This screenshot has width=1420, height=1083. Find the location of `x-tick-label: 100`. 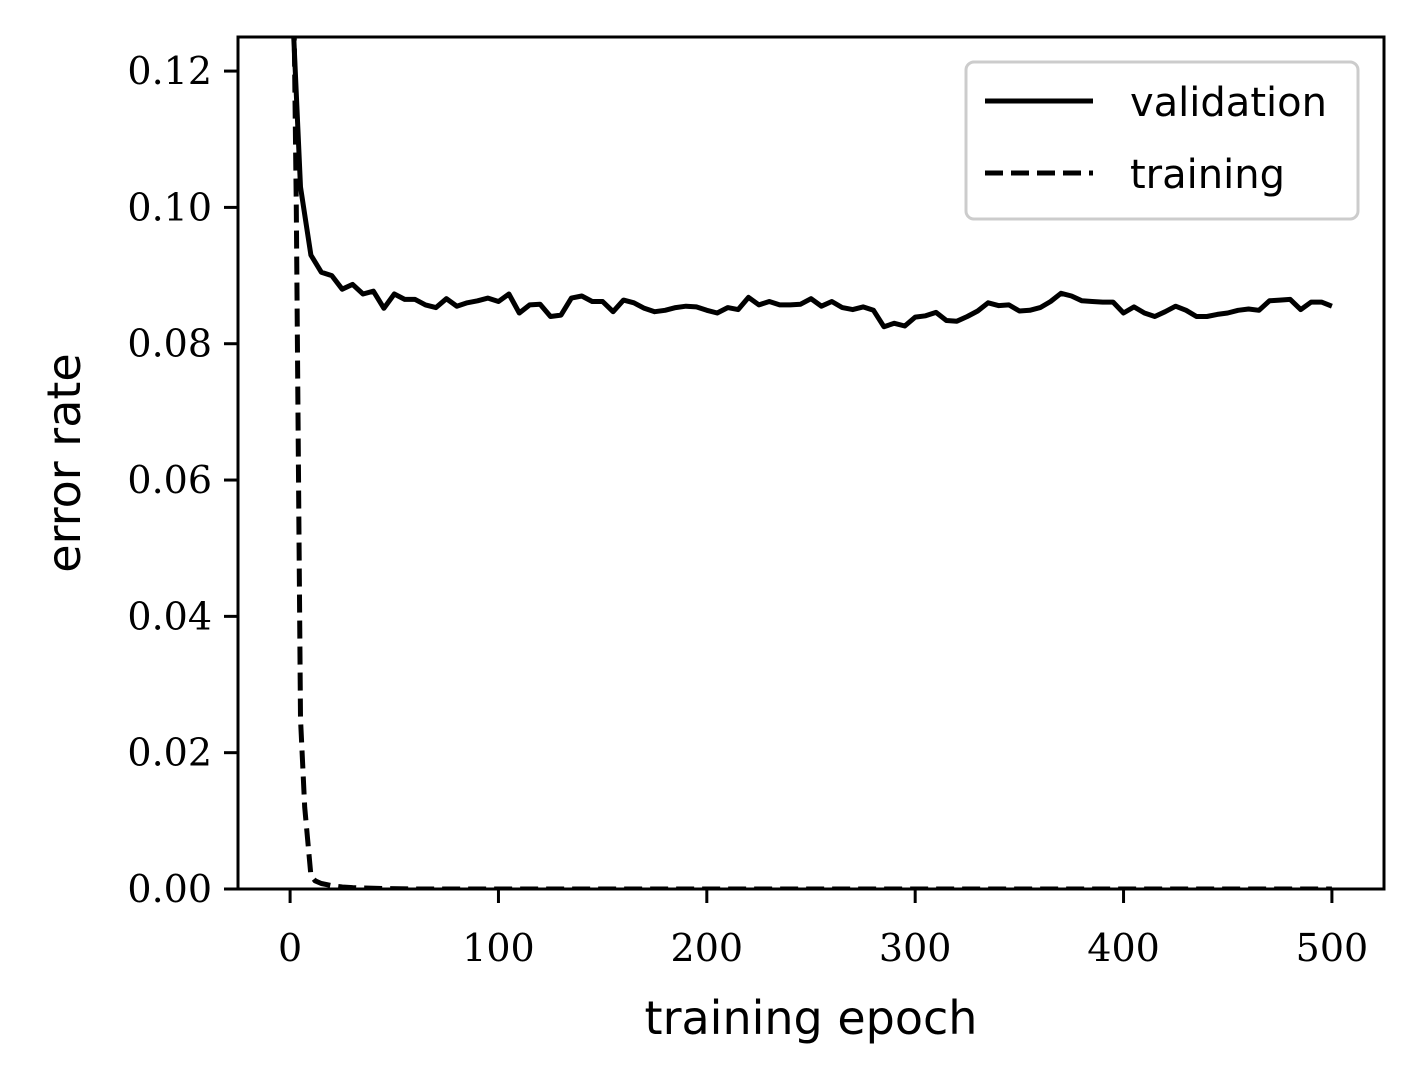

x-tick-label: 100 is located at coordinates (498, 948).